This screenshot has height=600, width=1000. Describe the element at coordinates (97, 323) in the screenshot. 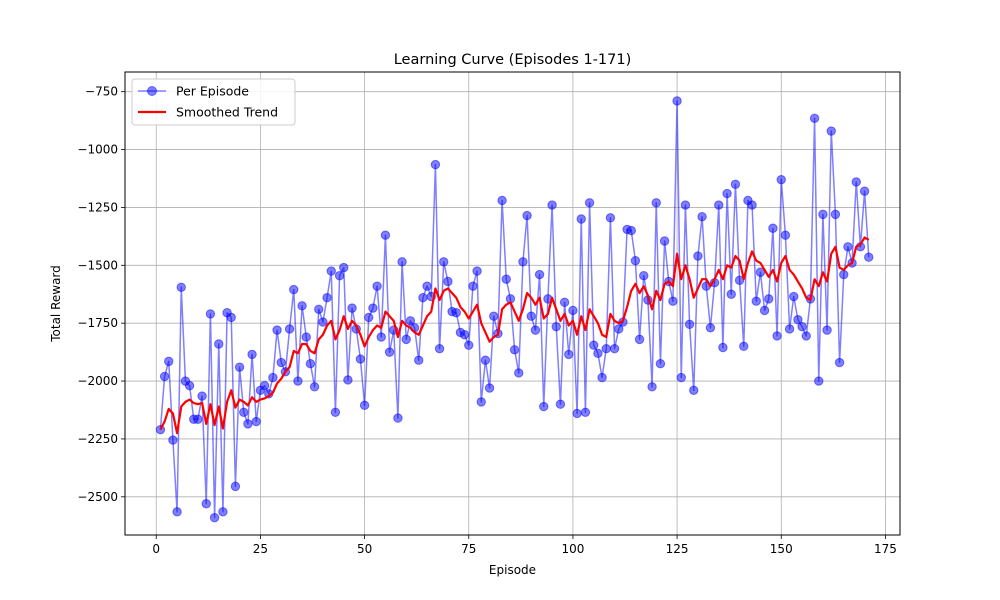

I see `y-tick-label: −1750` at that location.